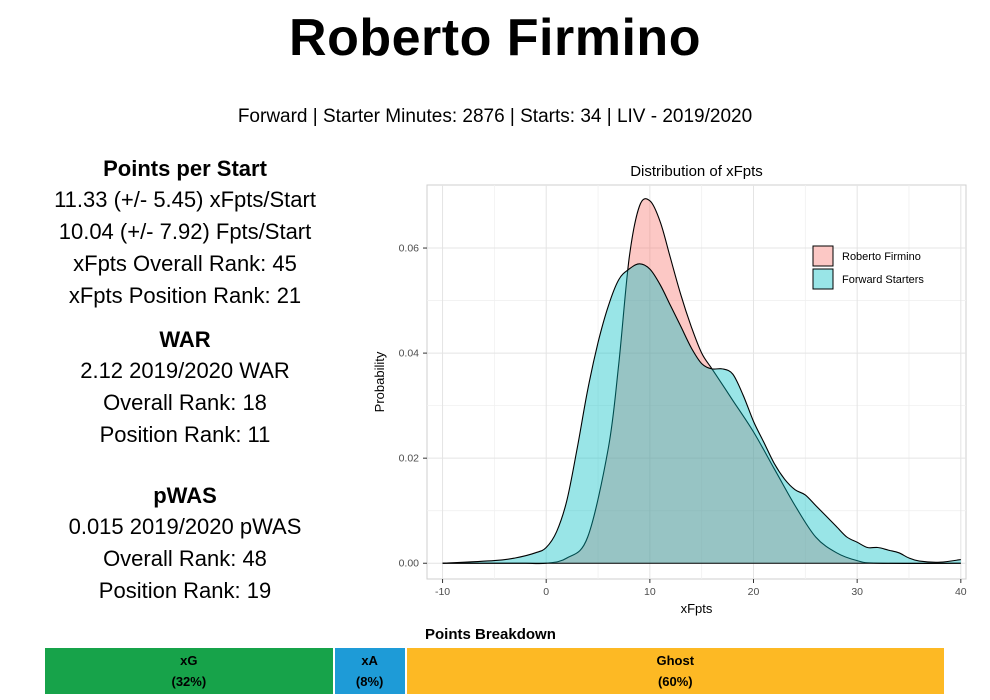 The width and height of the screenshot is (990, 700). I want to click on y-tick-label: 0.04, so click(409, 354).